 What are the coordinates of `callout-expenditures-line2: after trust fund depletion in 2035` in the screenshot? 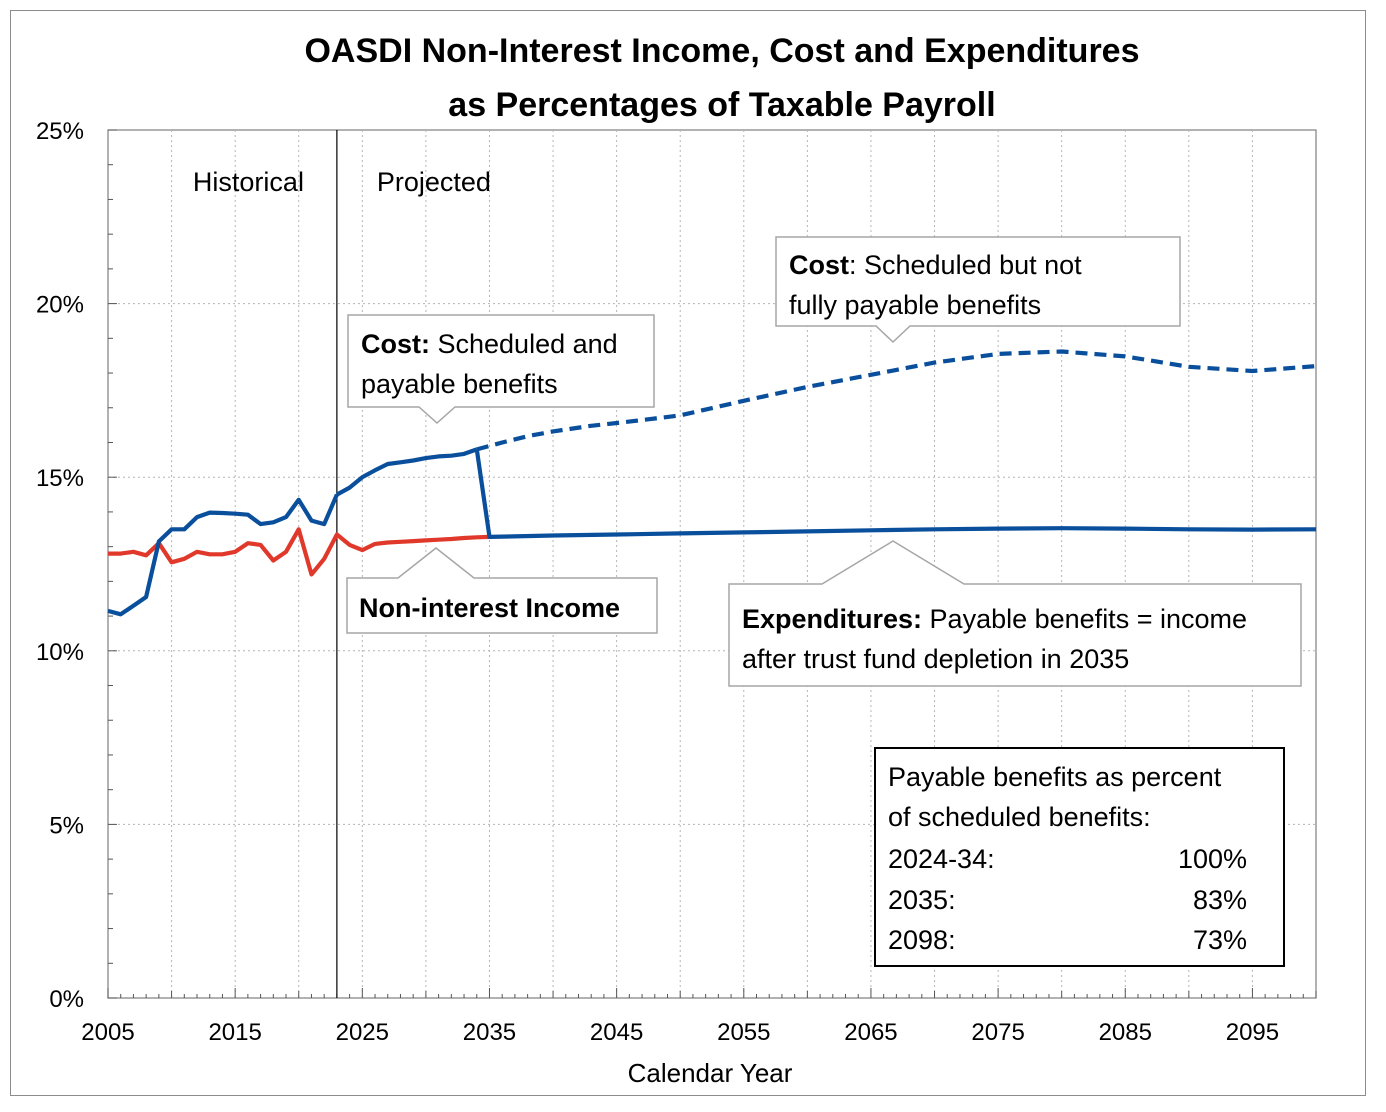 It's located at (935, 659).